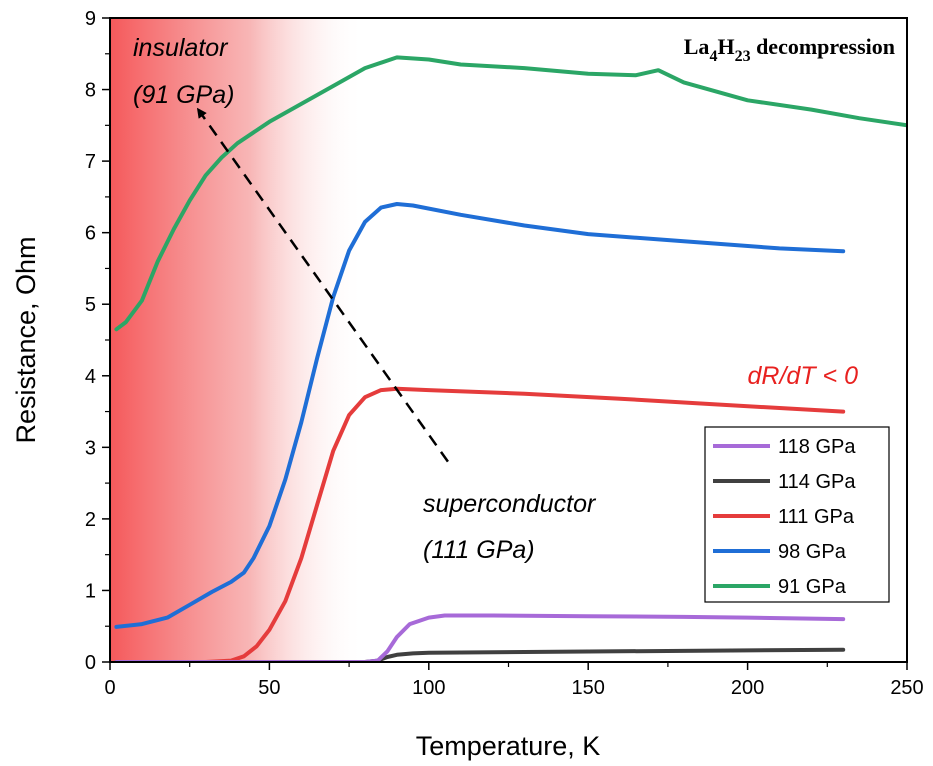 The image size is (933, 766). What do you see at coordinates (90, 520) in the screenshot?
I see `y-tick-label: 2` at bounding box center [90, 520].